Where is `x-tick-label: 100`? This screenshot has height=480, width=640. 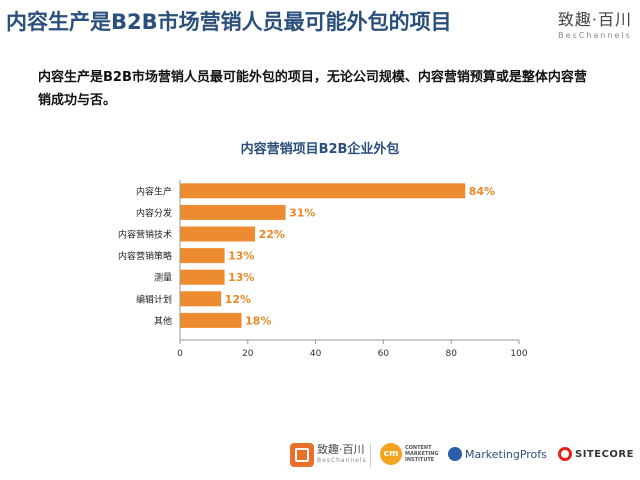 x-tick-label: 100 is located at coordinates (518, 354).